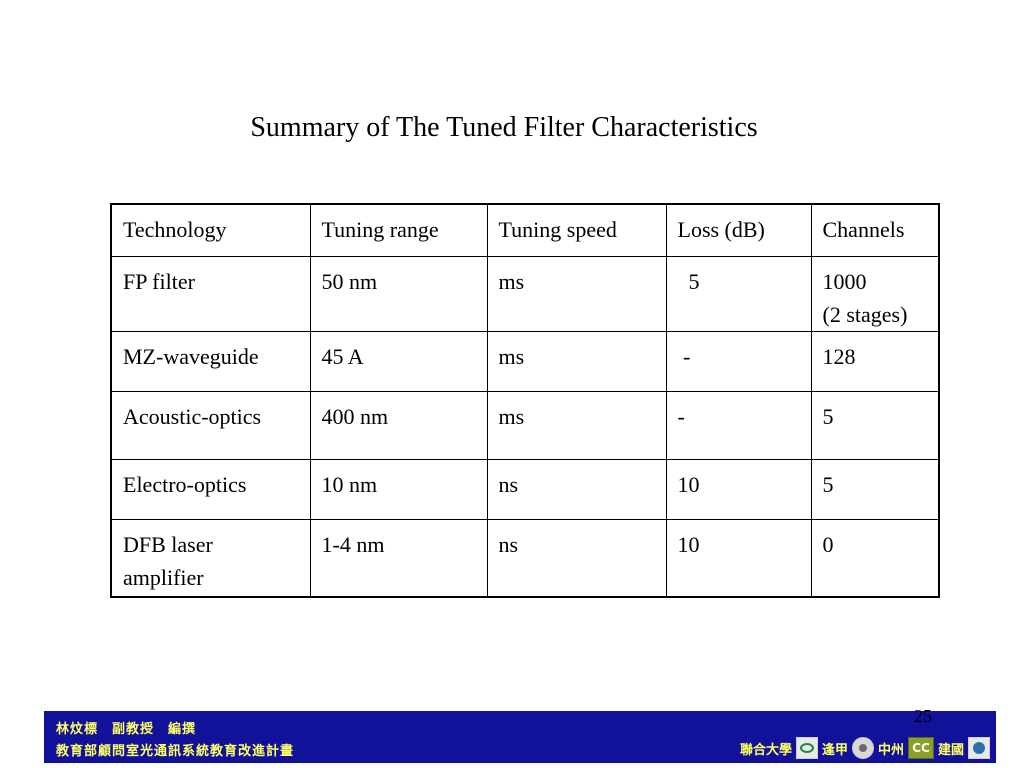 The image size is (1024, 768). What do you see at coordinates (398, 361) in the screenshot?
I see `cell-tuning-range: 45 A` at bounding box center [398, 361].